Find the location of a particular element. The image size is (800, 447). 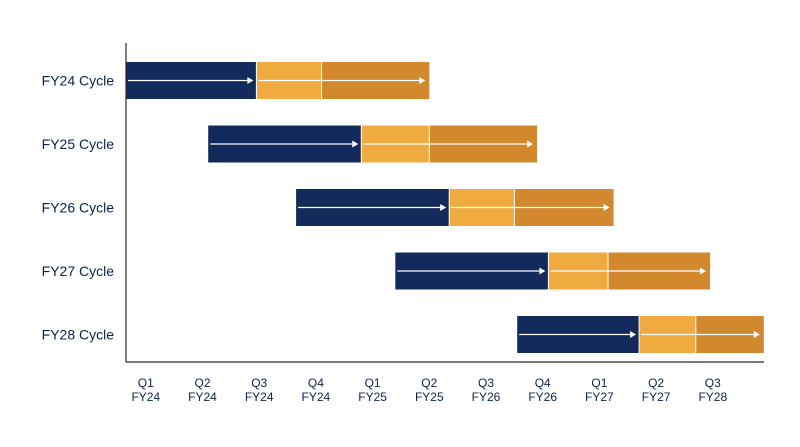

row-label: FY24 Cycle is located at coordinates (78, 81).